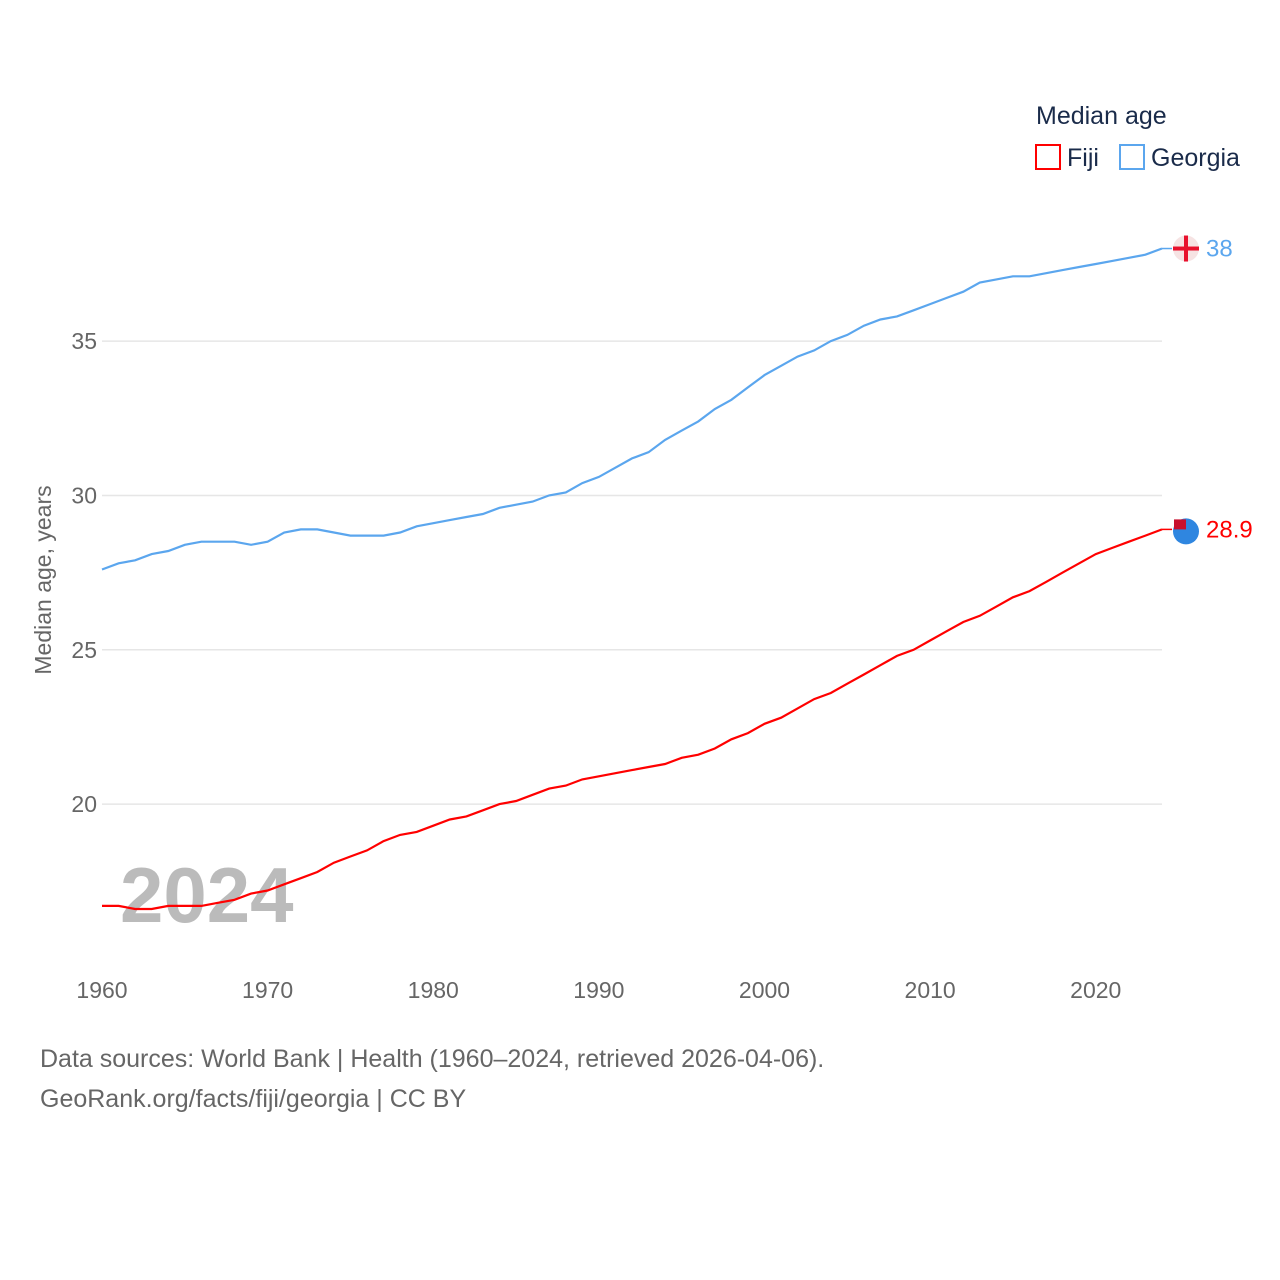  I want to click on end-value-label: 28.9, so click(1229, 529).